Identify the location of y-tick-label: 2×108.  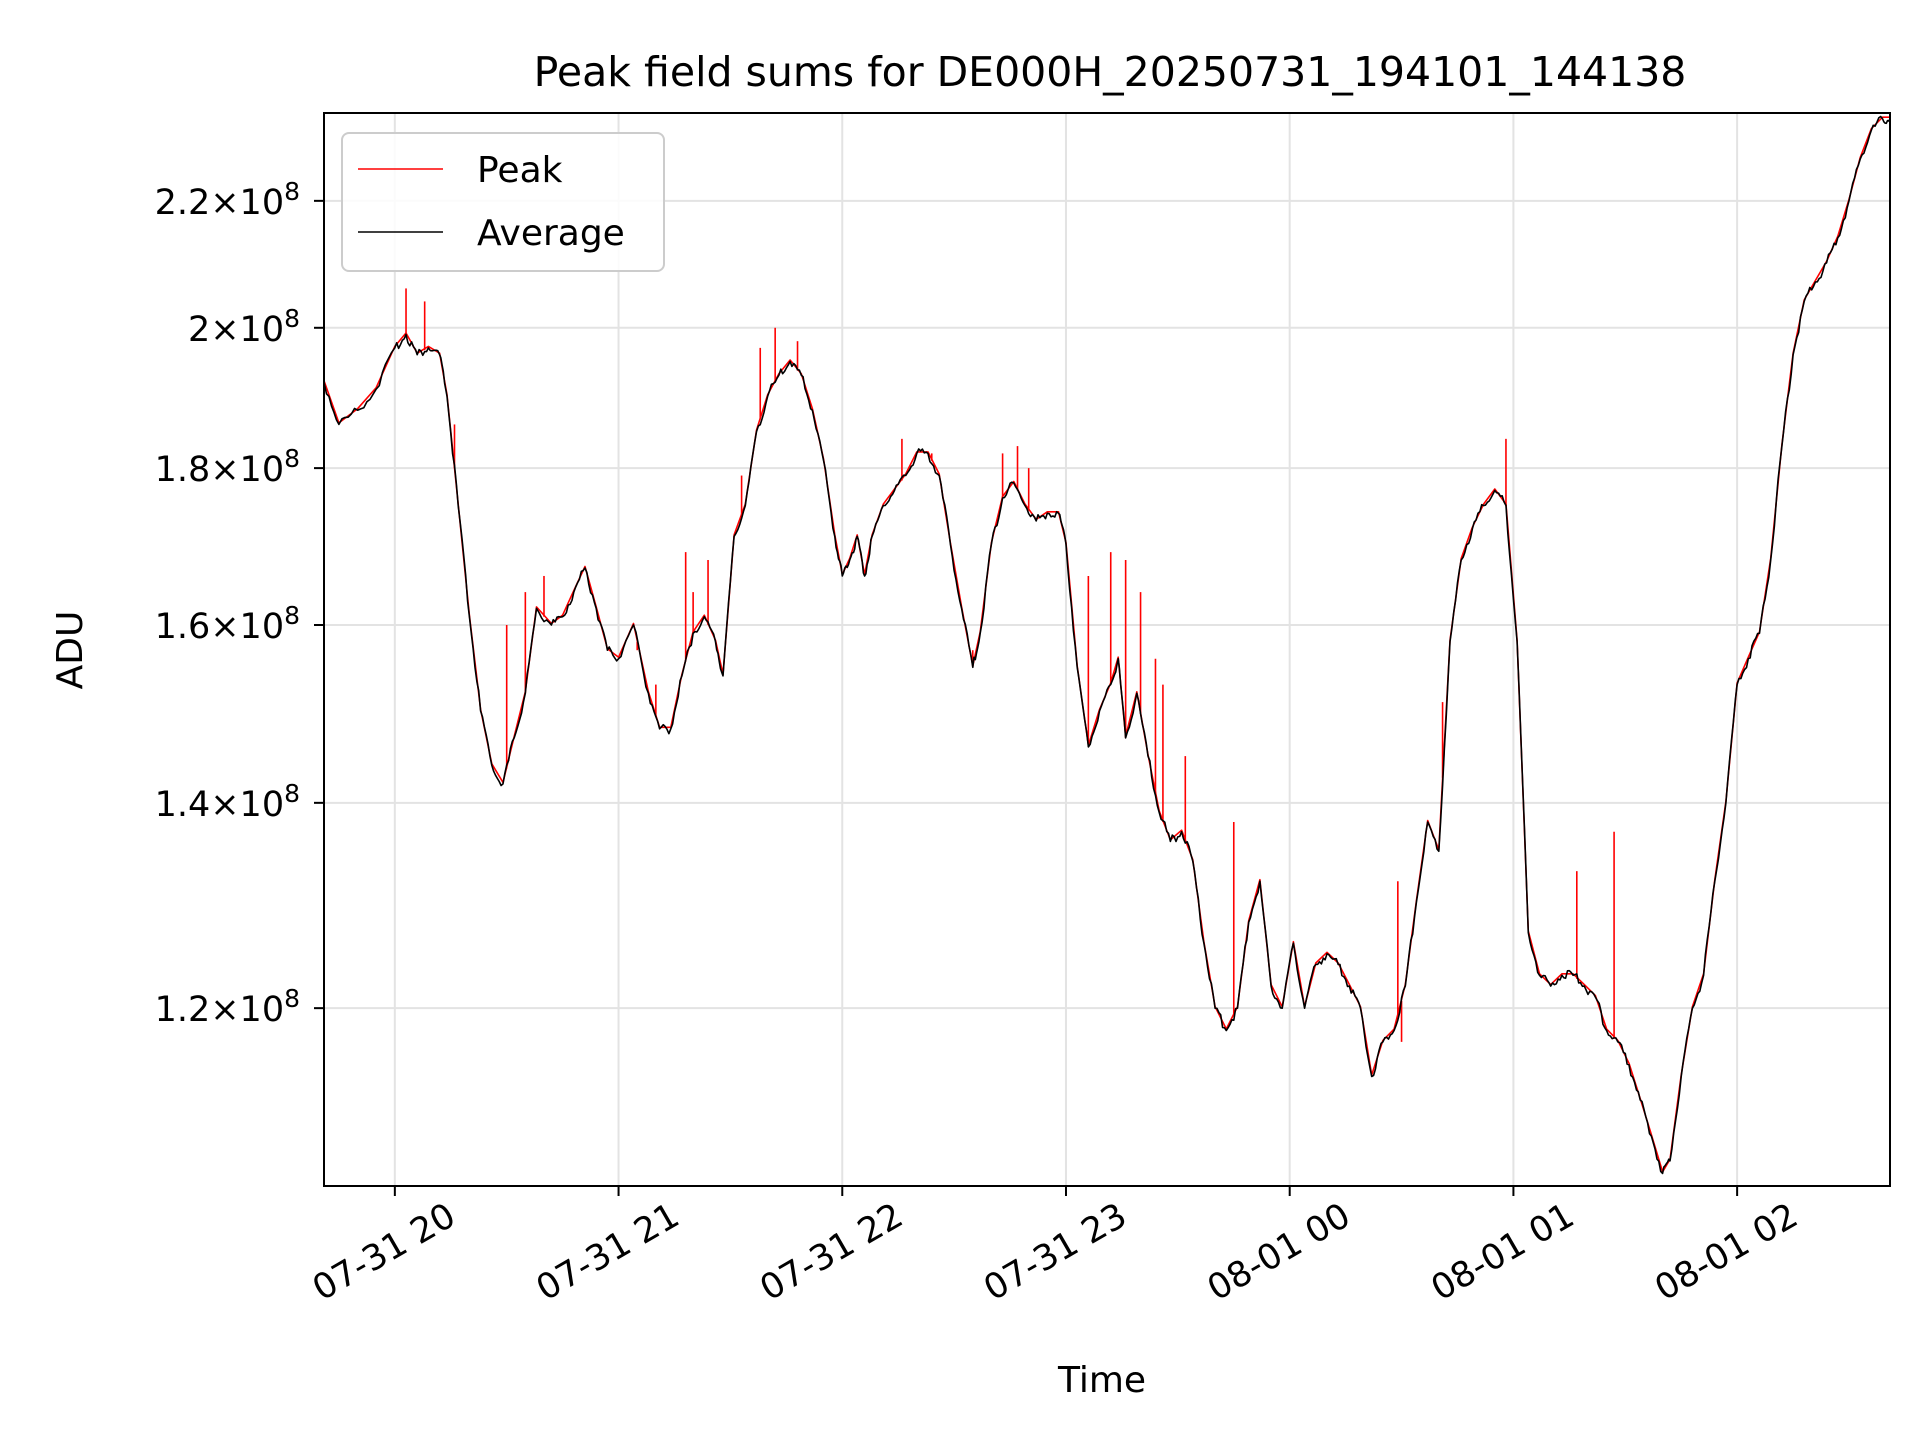
(244, 327).